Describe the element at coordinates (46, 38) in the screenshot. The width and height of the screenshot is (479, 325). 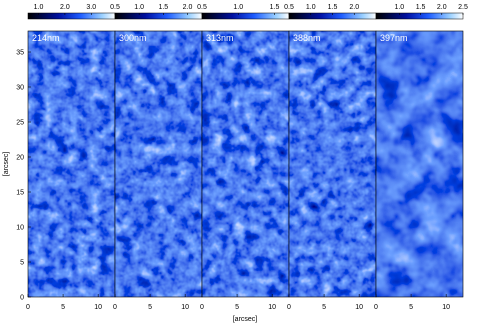
I see `panel-label: 214nm` at that location.